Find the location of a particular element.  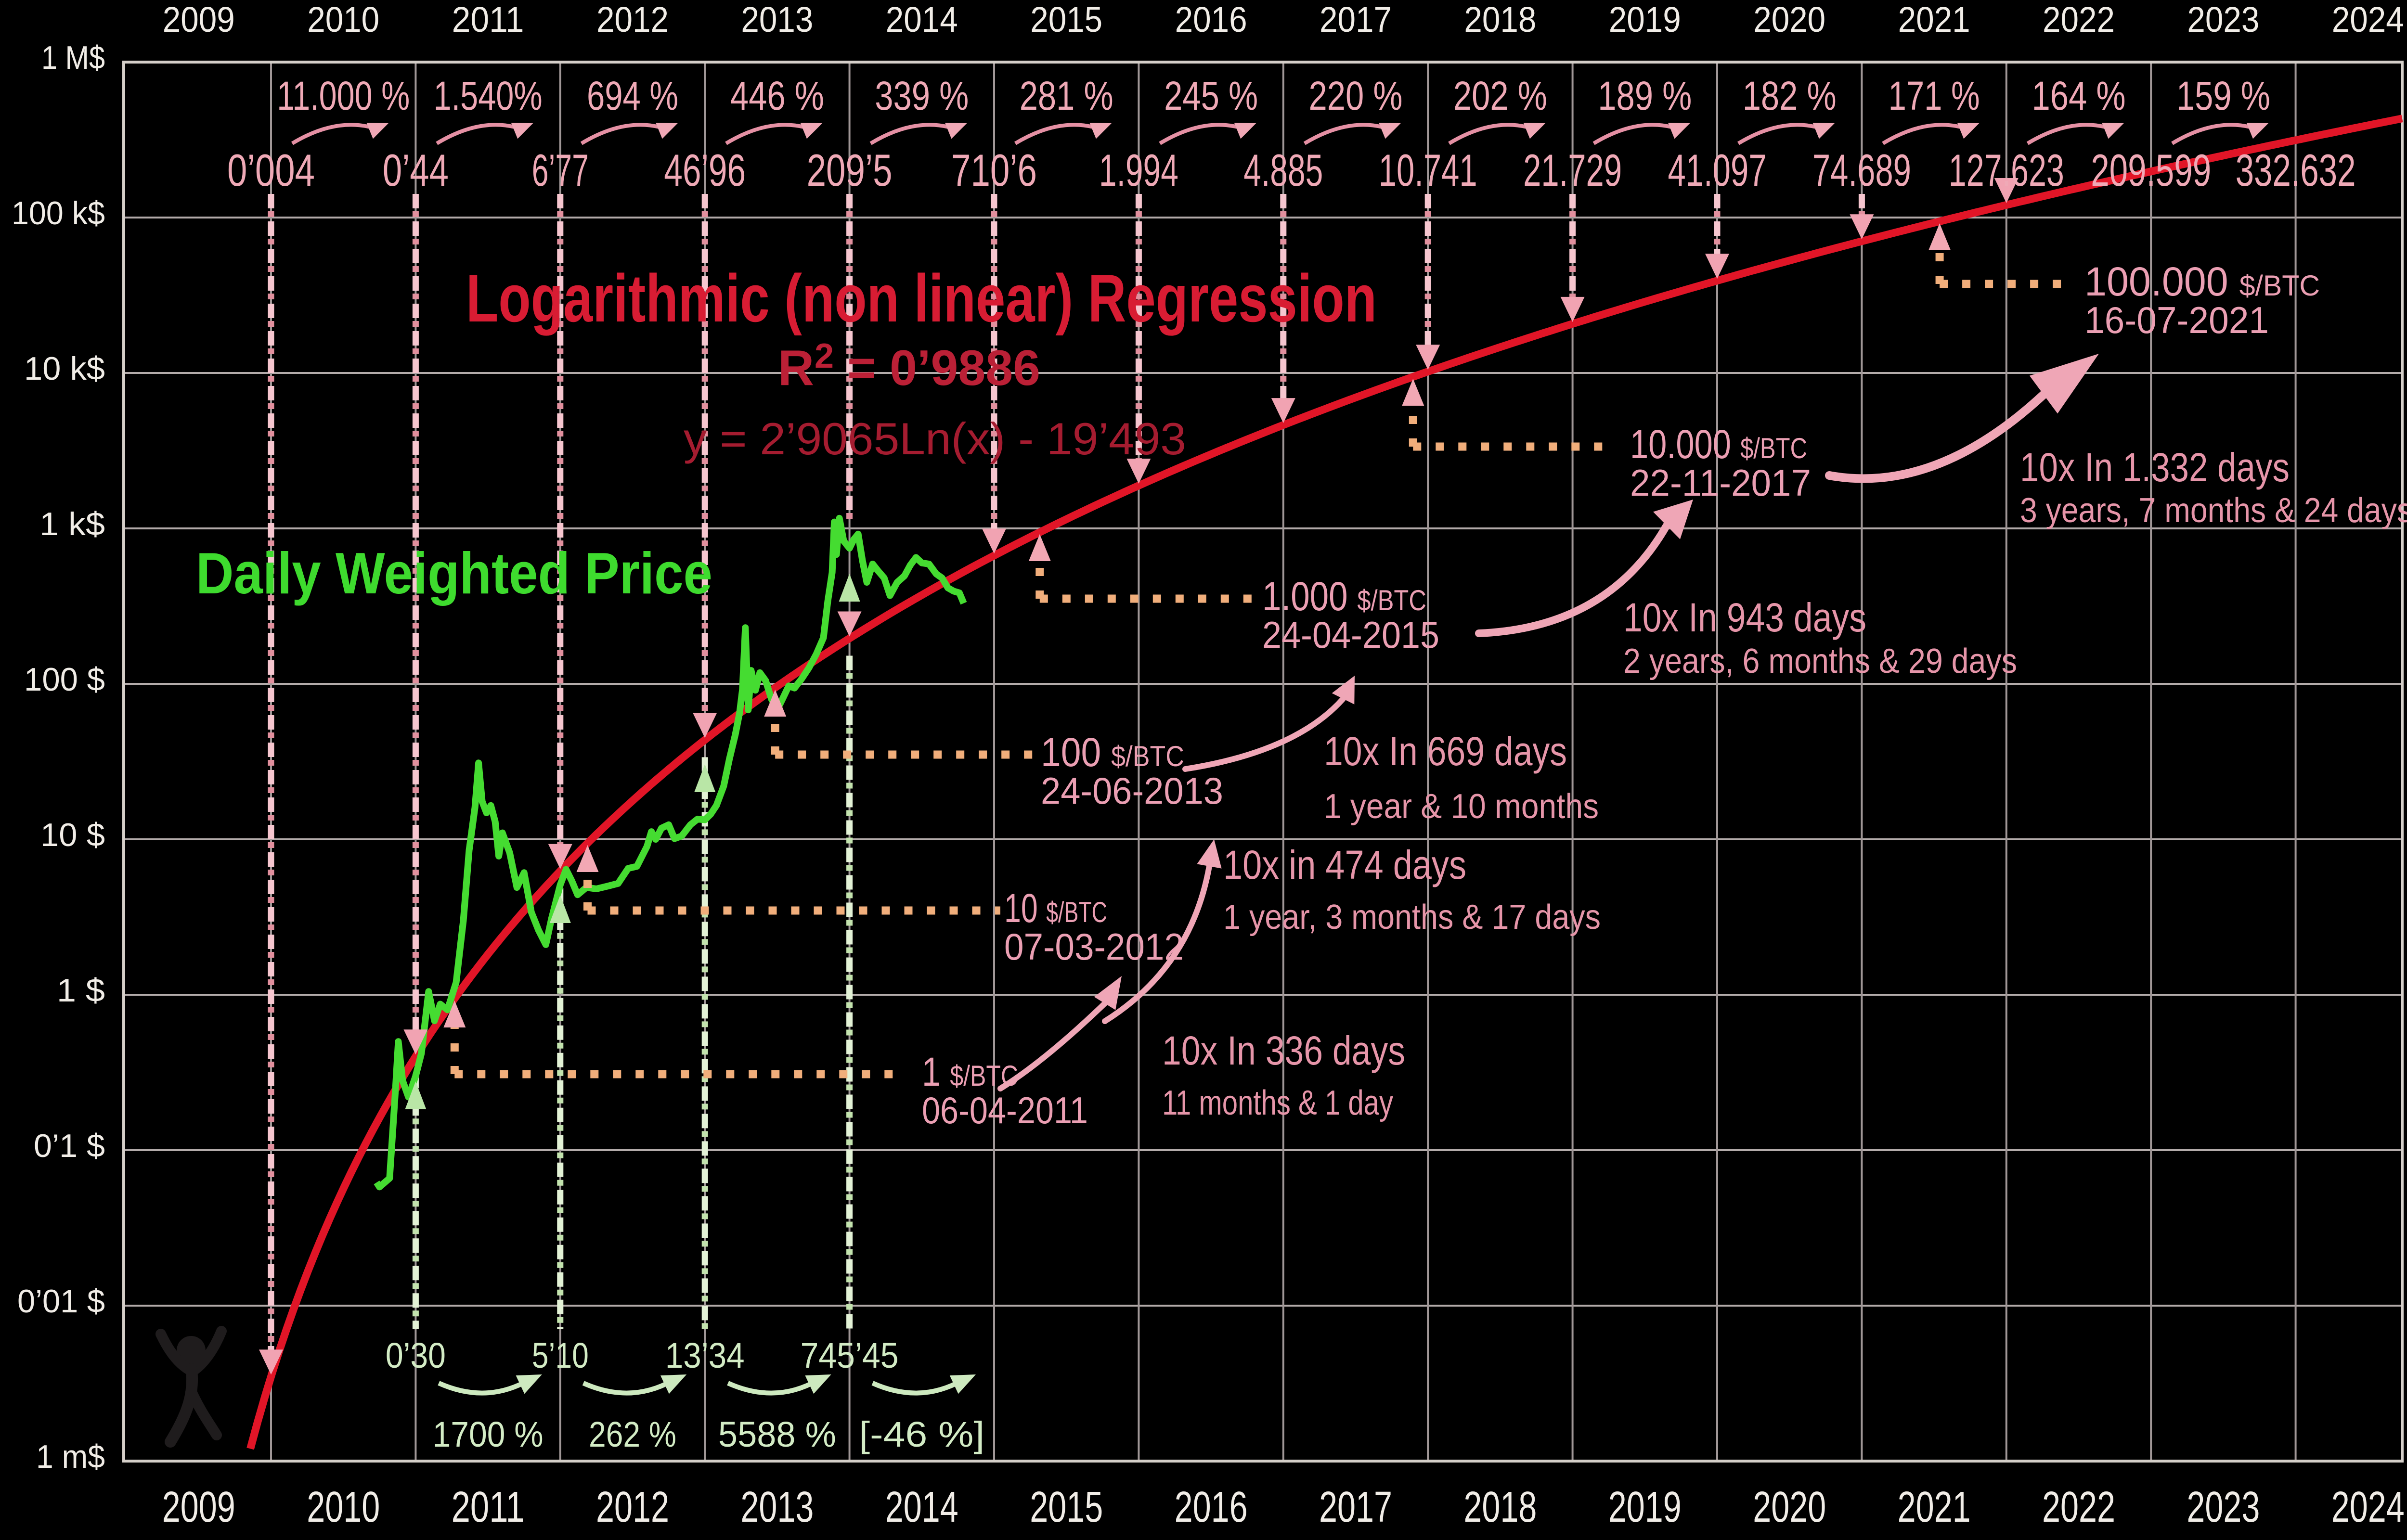

svg-text: 694 % is located at coordinates (632, 95).